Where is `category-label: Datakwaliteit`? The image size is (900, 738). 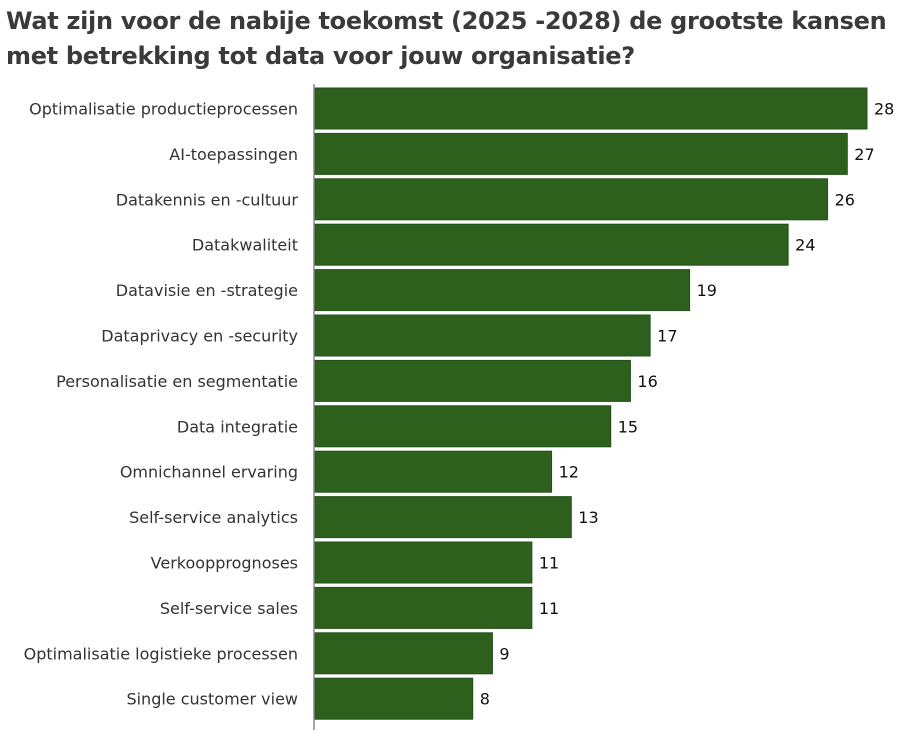
category-label: Datakwaliteit is located at coordinates (245, 245).